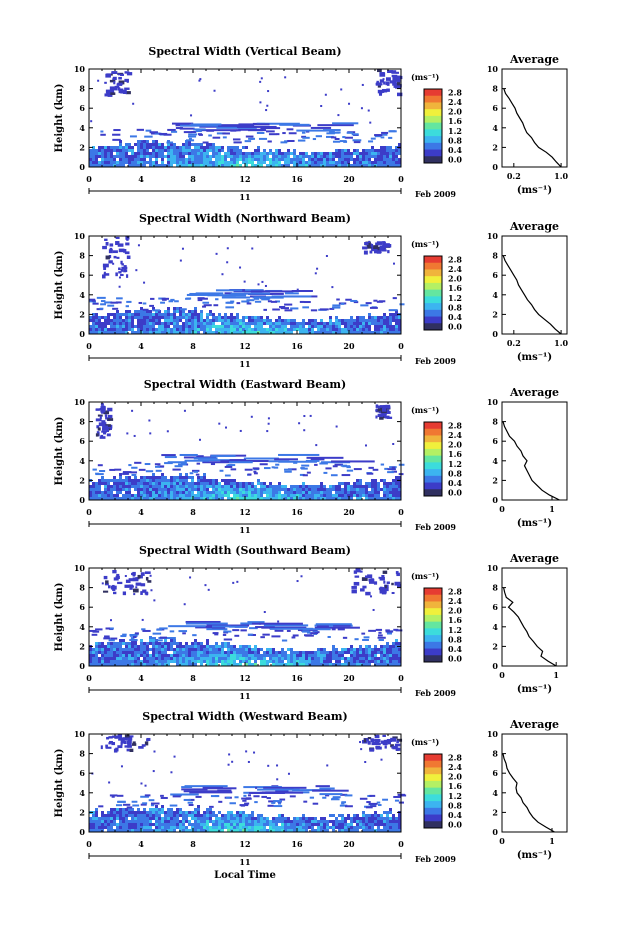 The width and height of the screenshot is (619, 929). I want to click on day-label: 11, so click(244, 696).